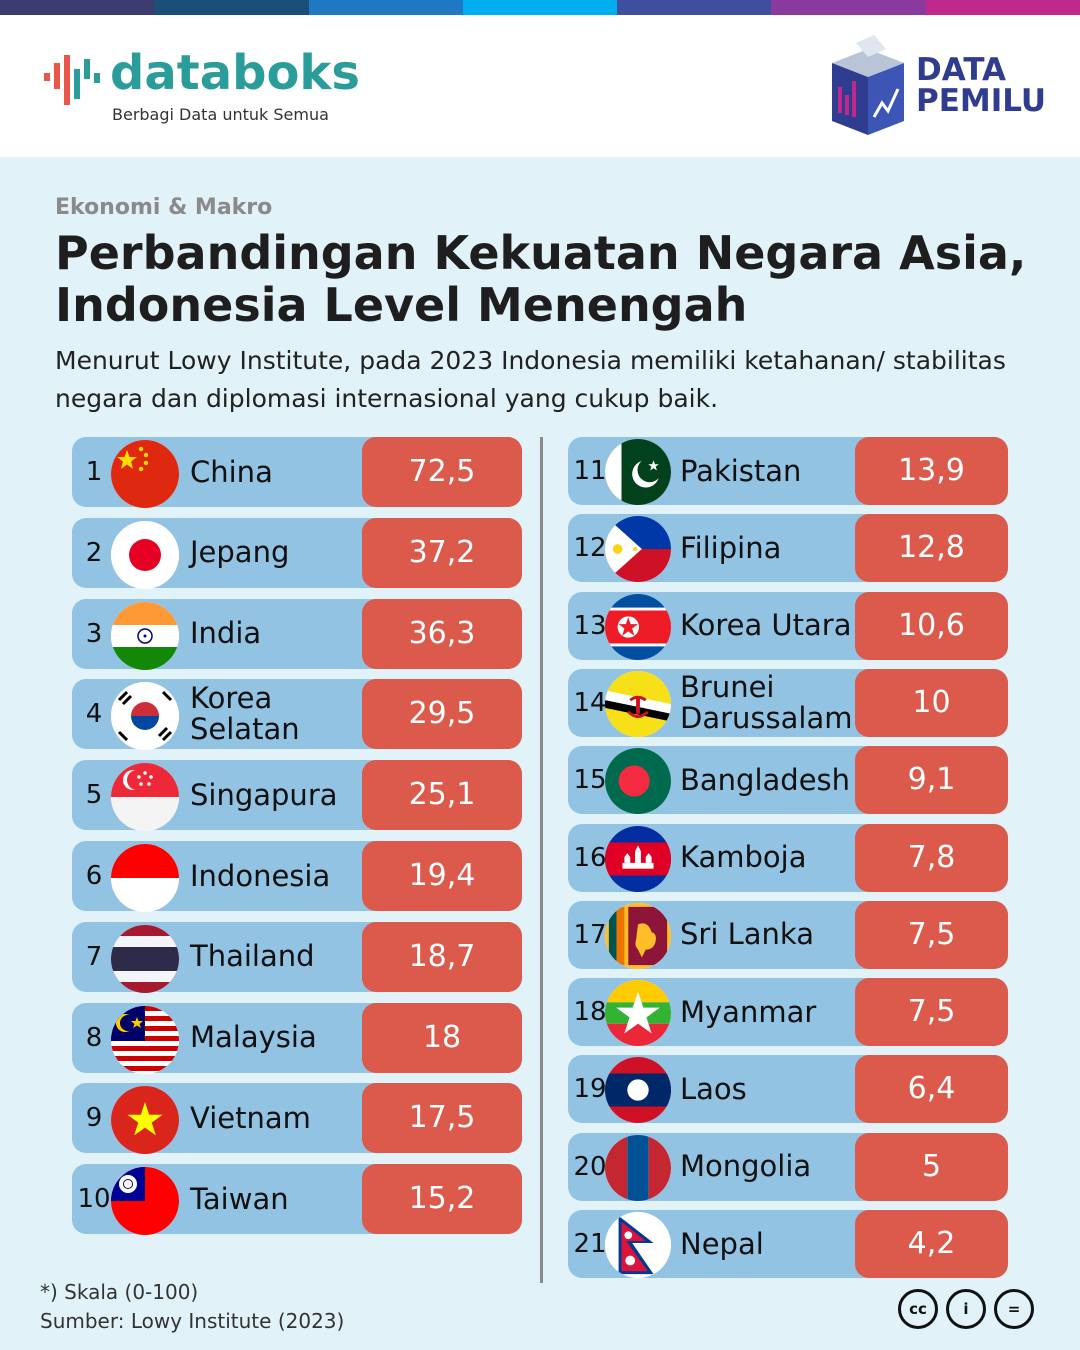 This screenshot has width=1080, height=1350. I want to click on table-row: 13 Korea Utara 10,6, so click(788, 625).